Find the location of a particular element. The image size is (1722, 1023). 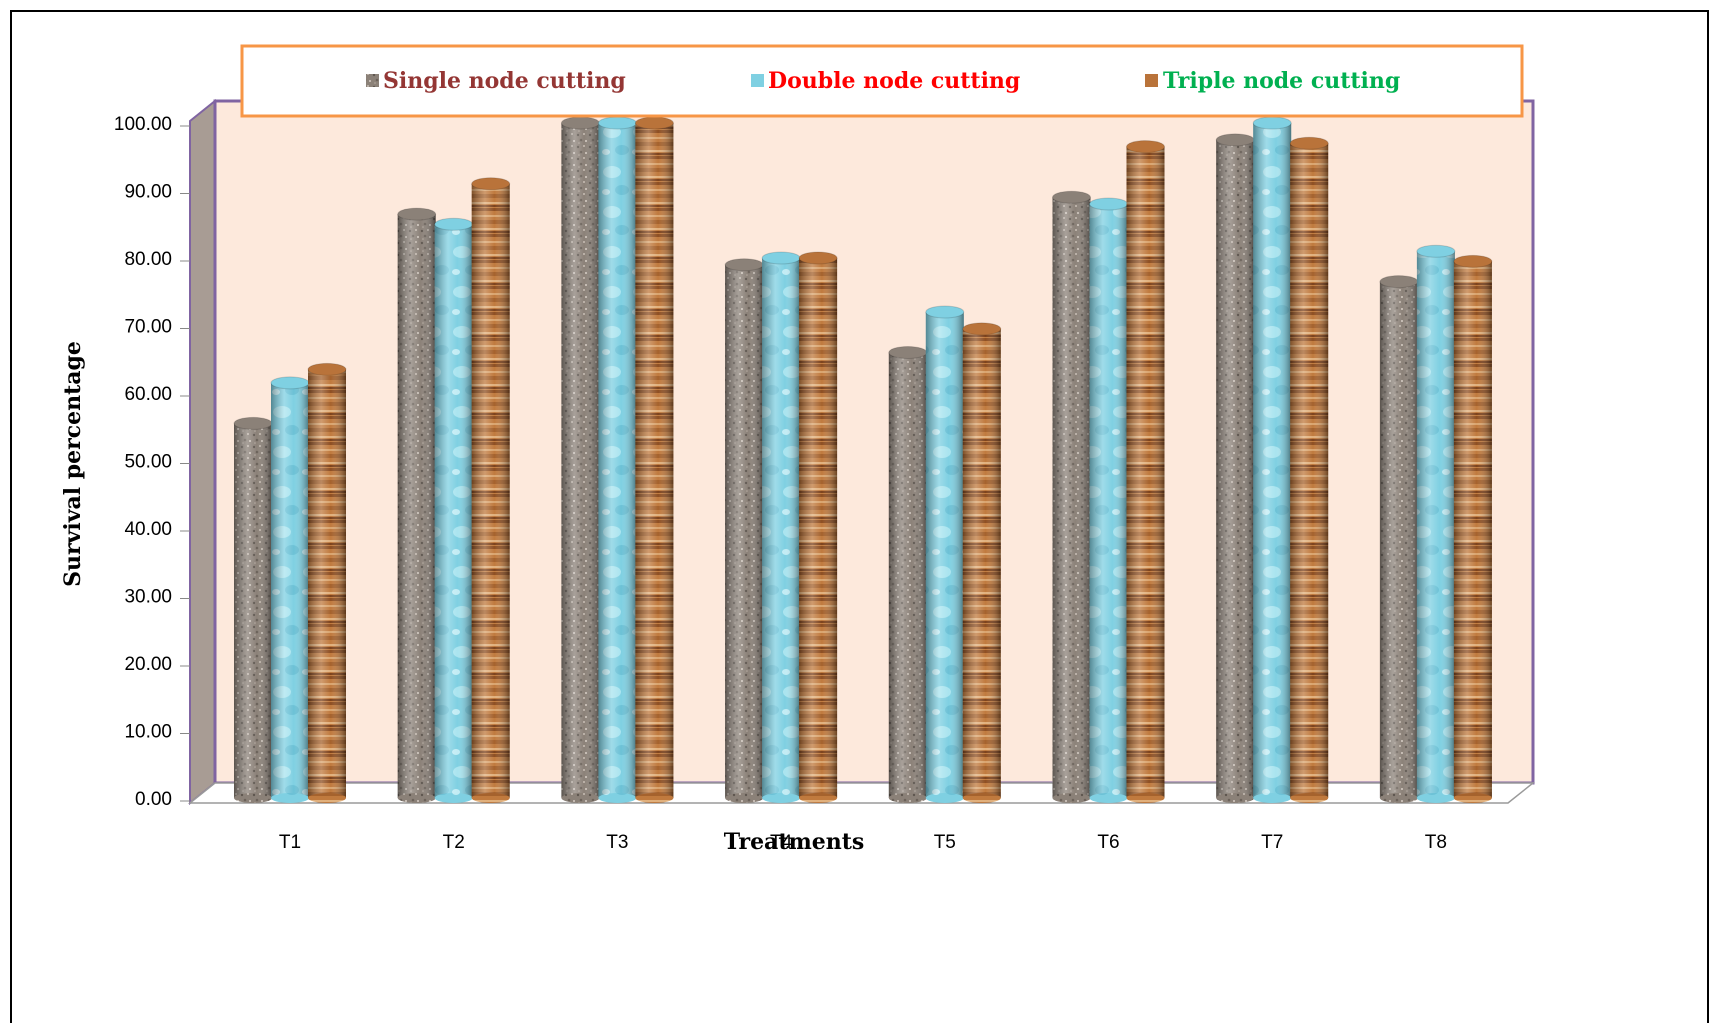

x-tick-label: T7 is located at coordinates (1272, 842).